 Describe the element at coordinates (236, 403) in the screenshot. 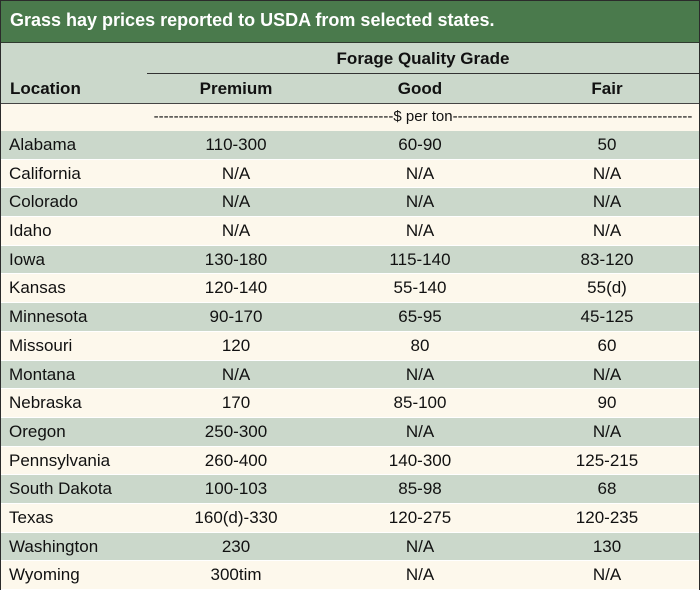

I see `cell-premium: 170` at that location.